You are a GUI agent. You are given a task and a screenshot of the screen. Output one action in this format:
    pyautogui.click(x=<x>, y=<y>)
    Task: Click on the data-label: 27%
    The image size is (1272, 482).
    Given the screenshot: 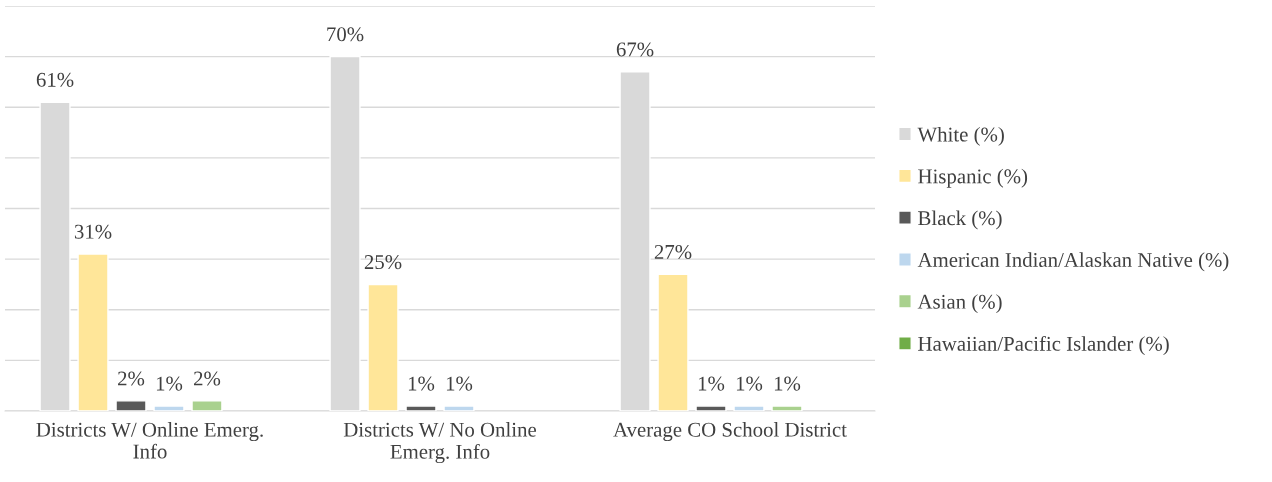 What is the action you would take?
    pyautogui.click(x=673, y=252)
    